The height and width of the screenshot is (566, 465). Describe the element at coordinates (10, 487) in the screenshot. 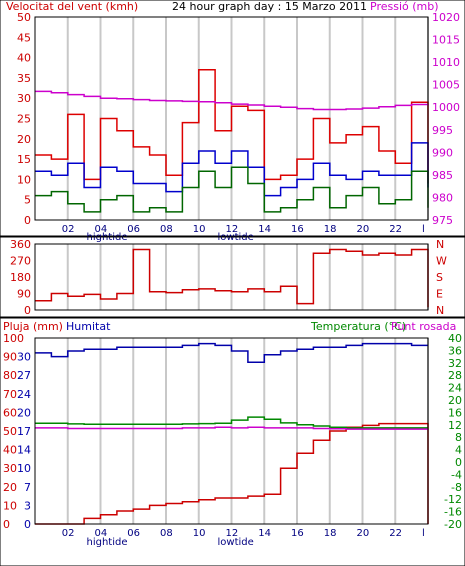

I see `rain-y-tick-label: 20` at that location.